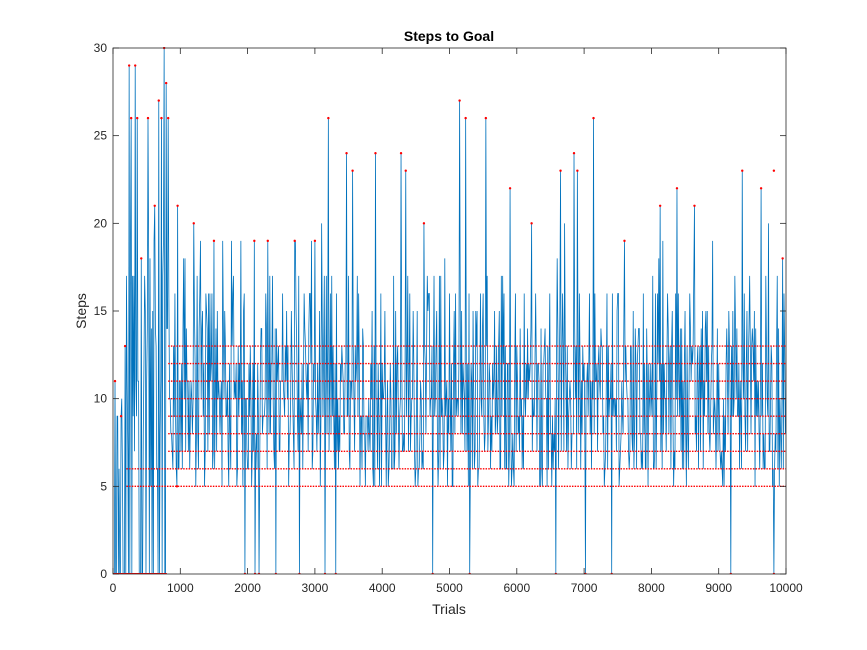 The width and height of the screenshot is (867, 650). Describe the element at coordinates (113, 588) in the screenshot. I see `x-tick-label: 0` at that location.